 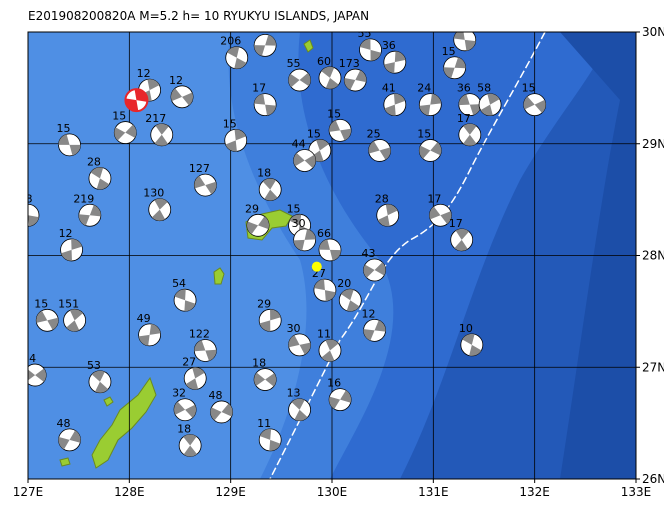 I want to click on y-tick-label: 29N, so click(x=653, y=144).